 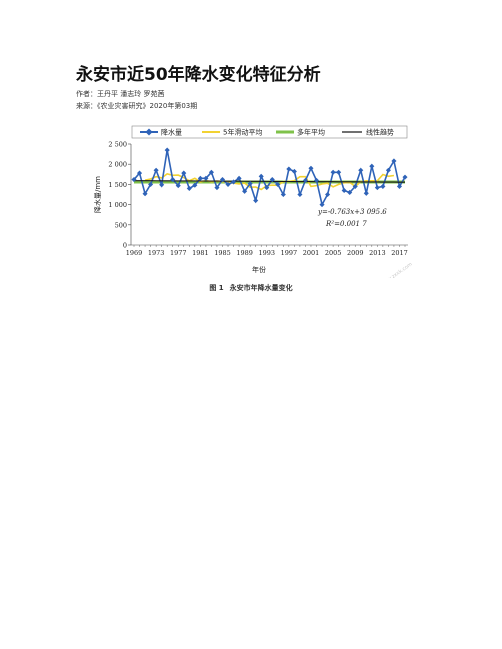 I want to click on legend-multi-year-avg-label: 多年平均, so click(x=311, y=132).